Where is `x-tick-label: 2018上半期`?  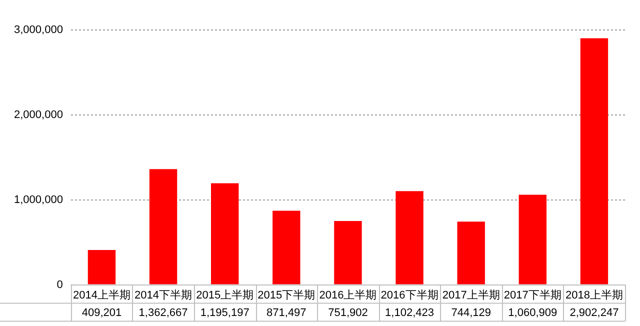
x-tick-label: 2018上半期 is located at coordinates (594, 295).